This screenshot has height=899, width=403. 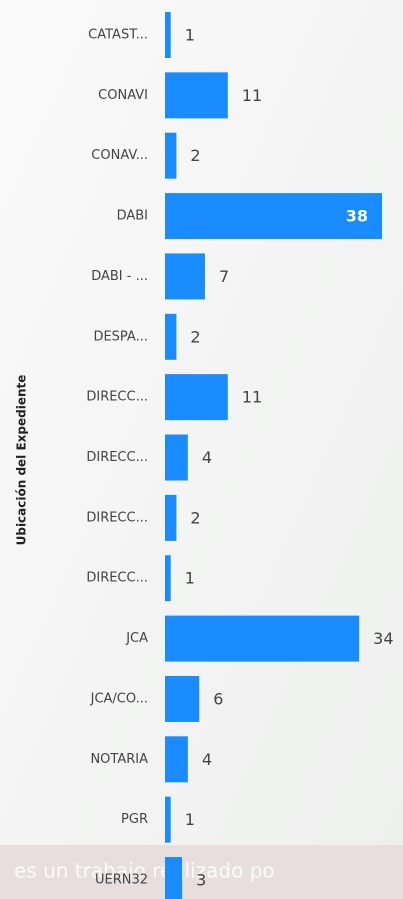 What do you see at coordinates (383, 638) in the screenshot?
I see `data-label: 34` at bounding box center [383, 638].